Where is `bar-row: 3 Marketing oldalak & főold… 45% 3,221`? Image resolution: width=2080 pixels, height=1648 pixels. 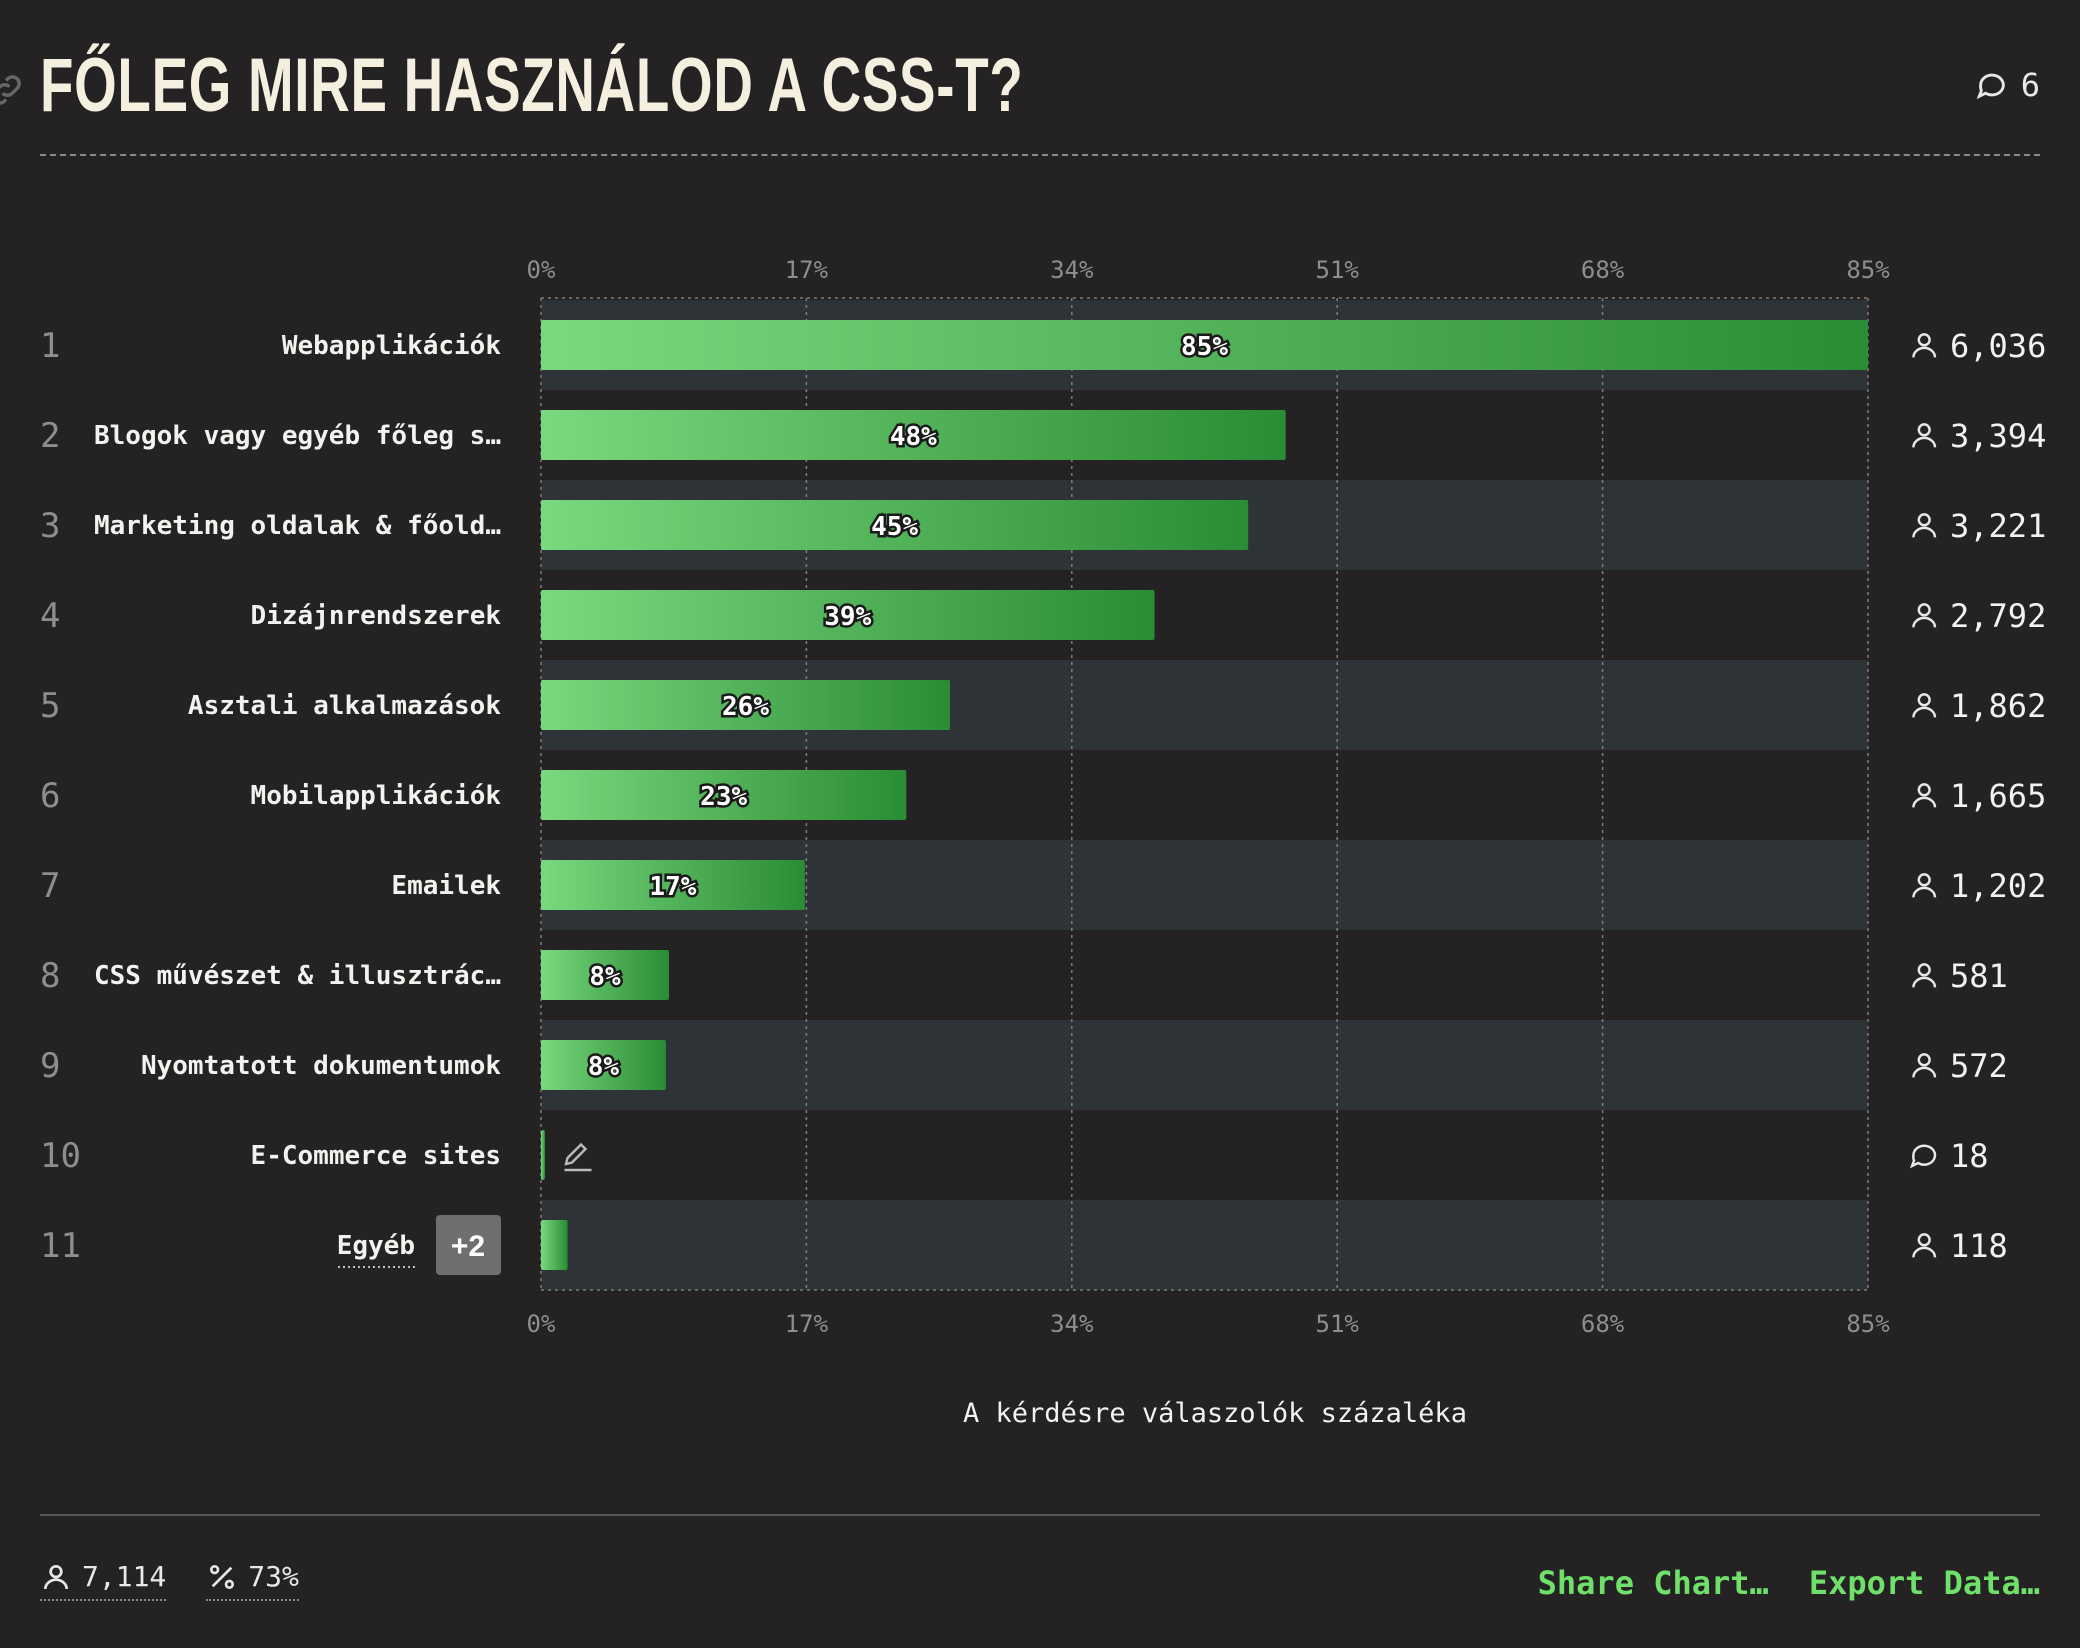
bar-row: 3 Marketing oldalak & főold… 45% 3,221 is located at coordinates (1043, 525).